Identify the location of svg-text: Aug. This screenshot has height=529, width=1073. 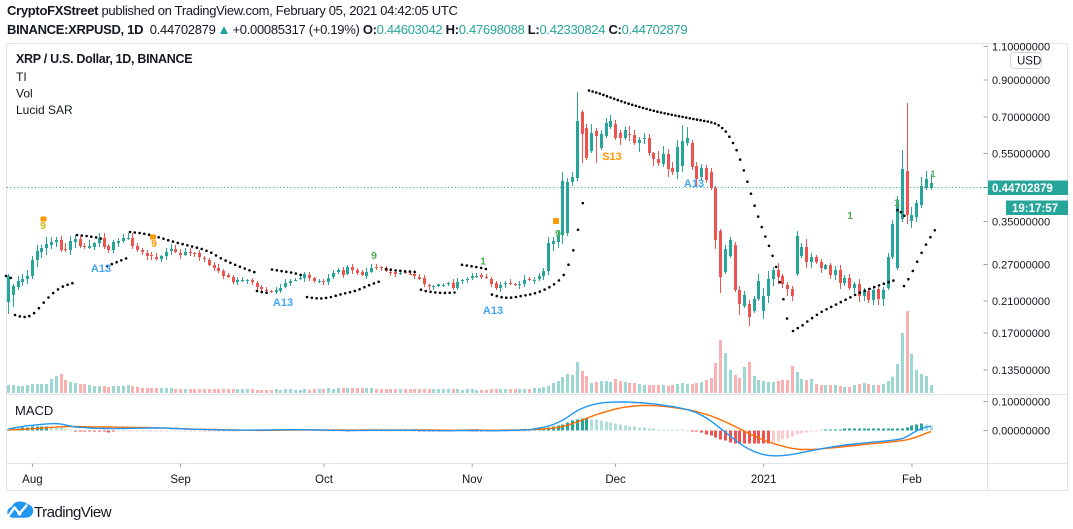
(32, 480).